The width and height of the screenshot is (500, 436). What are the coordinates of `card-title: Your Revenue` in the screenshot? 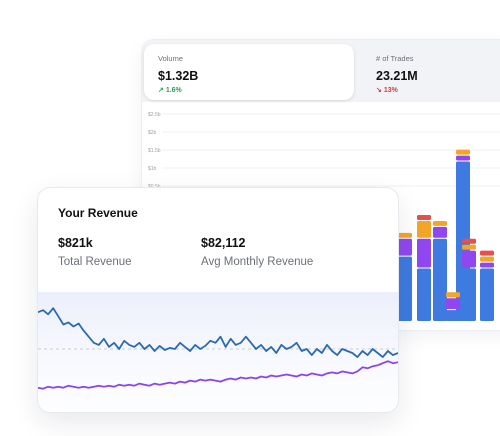 It's located at (98, 213).